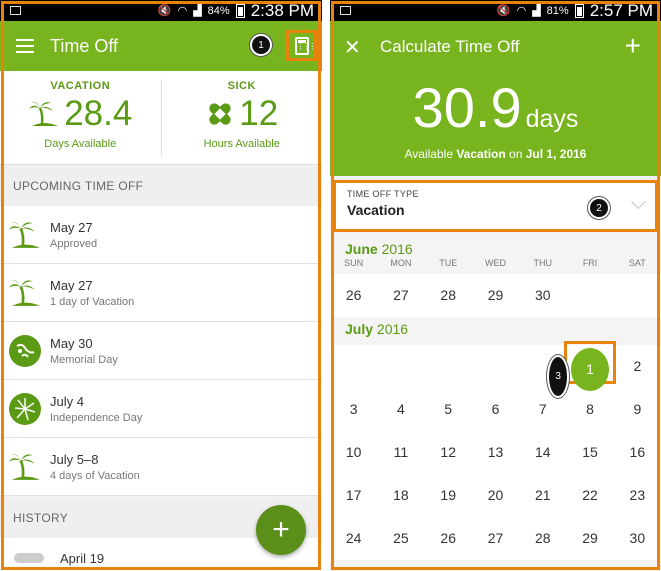  What do you see at coordinates (161, 293) in the screenshot?
I see `list-item: May 27 1 day of Vacation` at bounding box center [161, 293].